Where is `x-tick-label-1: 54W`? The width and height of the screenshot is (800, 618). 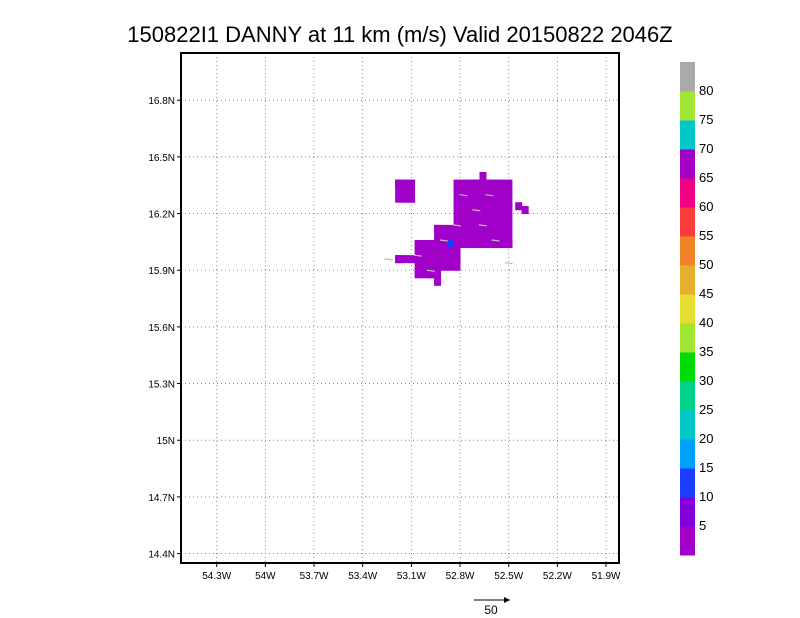
x-tick-label-1: 54W is located at coordinates (265, 576).